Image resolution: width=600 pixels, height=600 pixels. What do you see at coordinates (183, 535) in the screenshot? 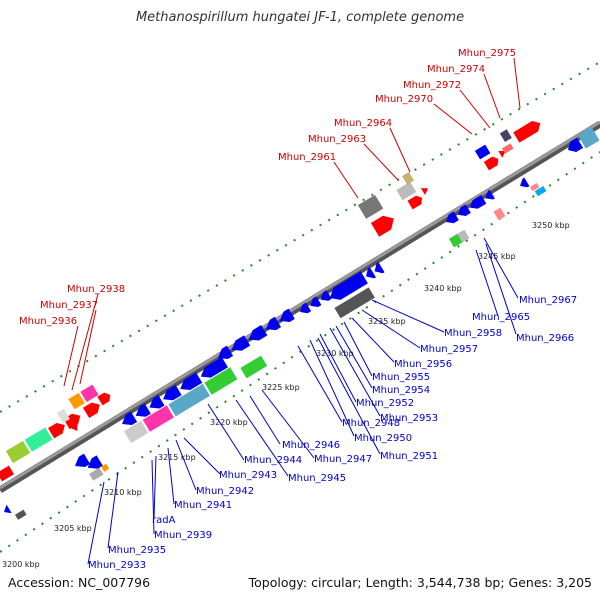
I see `gene-label: Mhun_2939` at bounding box center [183, 535].